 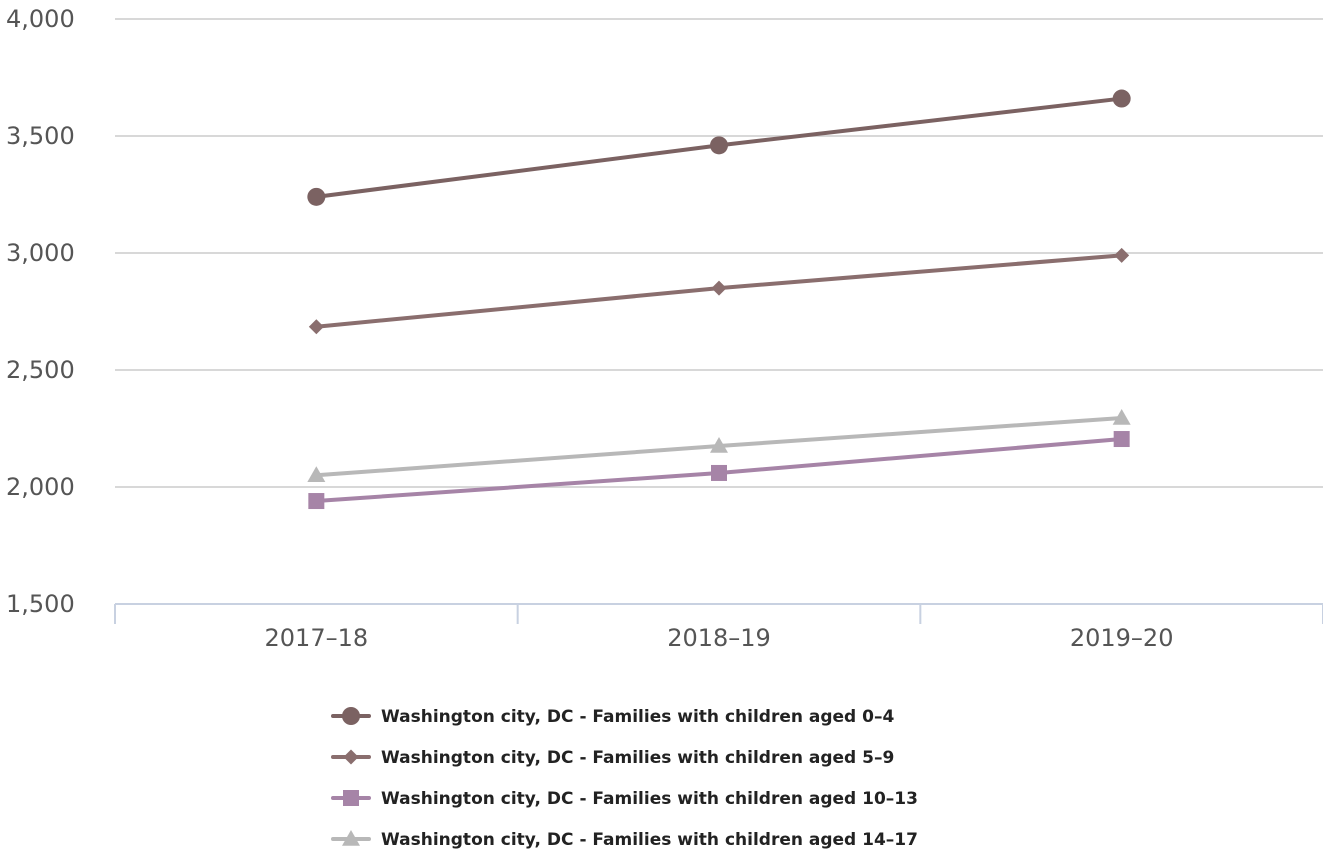 What do you see at coordinates (40, 487) in the screenshot?
I see `y-tick-label: 2,000` at bounding box center [40, 487].